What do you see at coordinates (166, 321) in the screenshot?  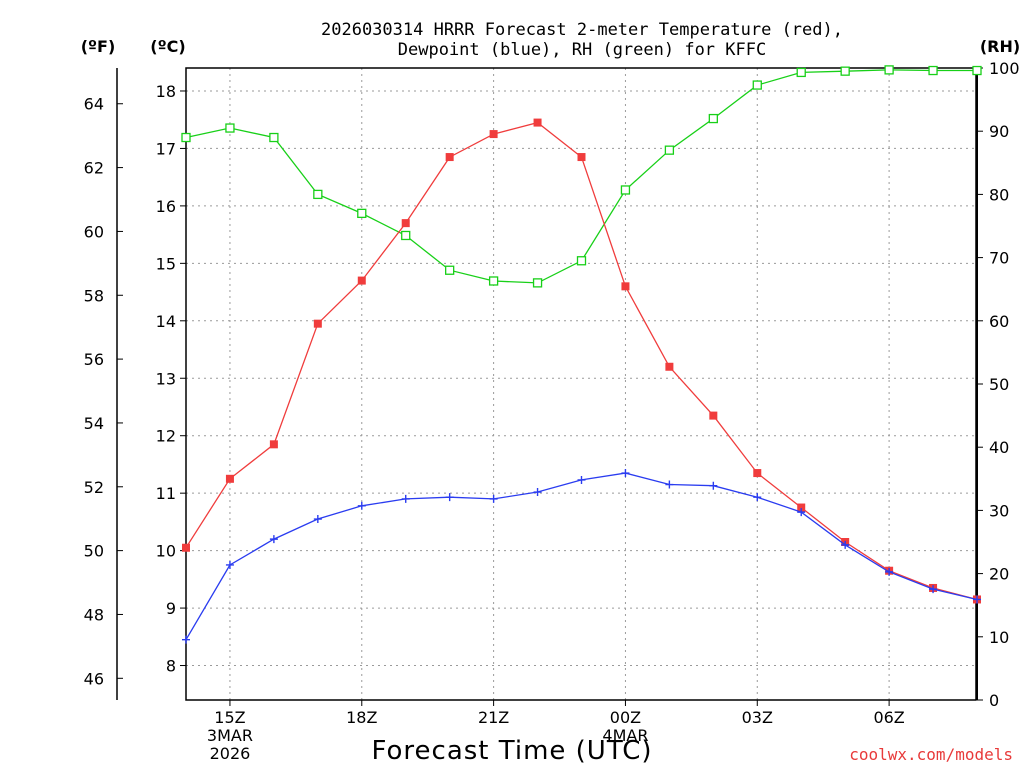 I see `celsius-tick-label: 14` at bounding box center [166, 321].